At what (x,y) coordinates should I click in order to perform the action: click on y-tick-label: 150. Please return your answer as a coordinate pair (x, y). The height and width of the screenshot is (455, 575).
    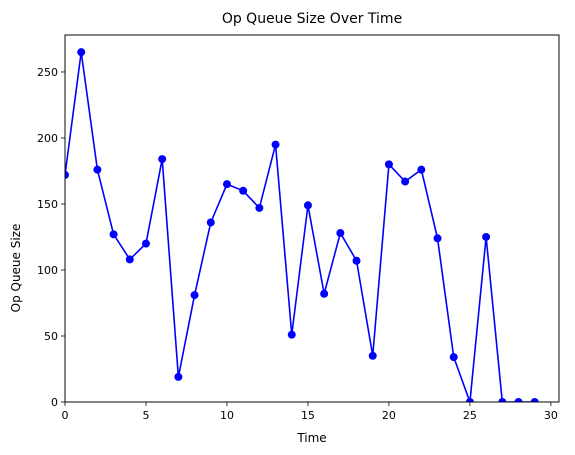
    Looking at the image, I should click on (47, 204).